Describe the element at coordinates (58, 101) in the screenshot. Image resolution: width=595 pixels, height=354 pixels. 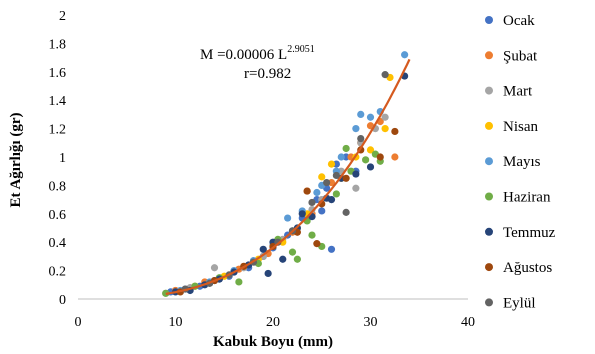
I see `y-tick-label: 1.4` at that location.